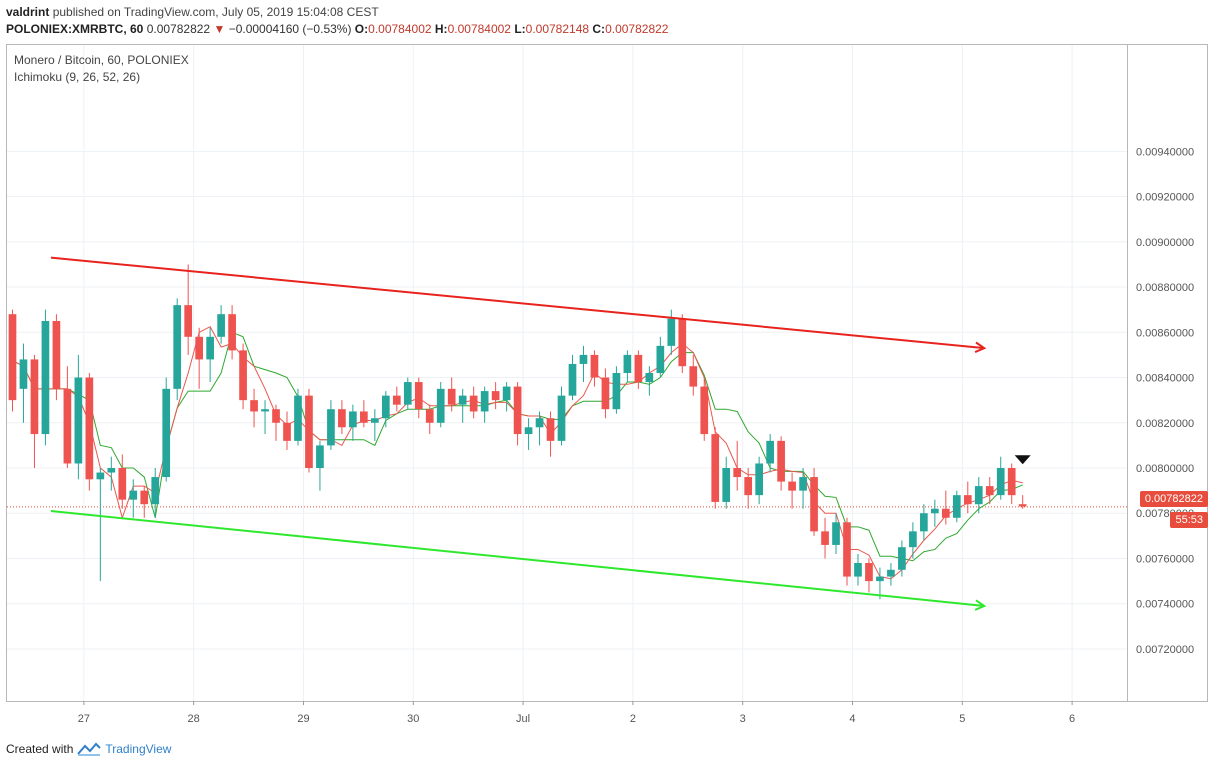 This screenshot has width=1214, height=768. Describe the element at coordinates (1165, 424) in the screenshot. I see `y-tick-label: 0.00820000` at that location.